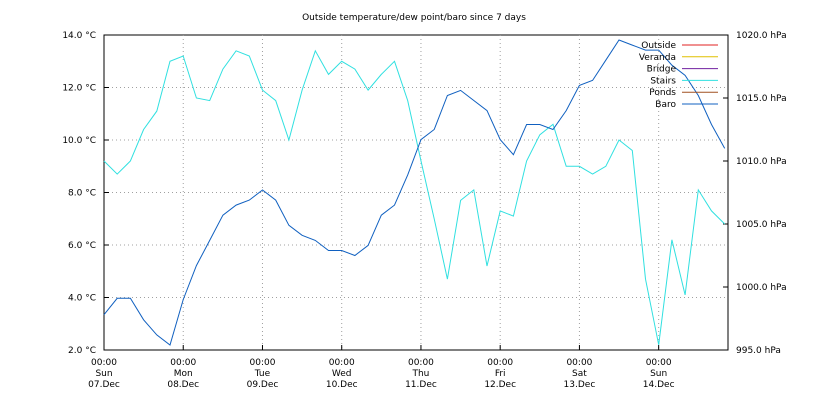  Describe the element at coordinates (183, 385) in the screenshot. I see `x-tick-label: 08.Dec` at that location.